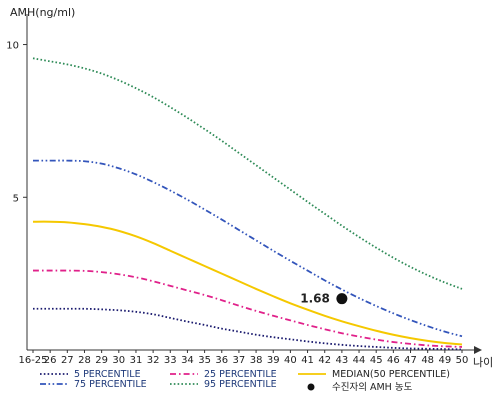 The width and height of the screenshot is (500, 400). What do you see at coordinates (315, 299) in the screenshot?
I see `patient-amh-value-label: 1.68` at bounding box center [315, 299].